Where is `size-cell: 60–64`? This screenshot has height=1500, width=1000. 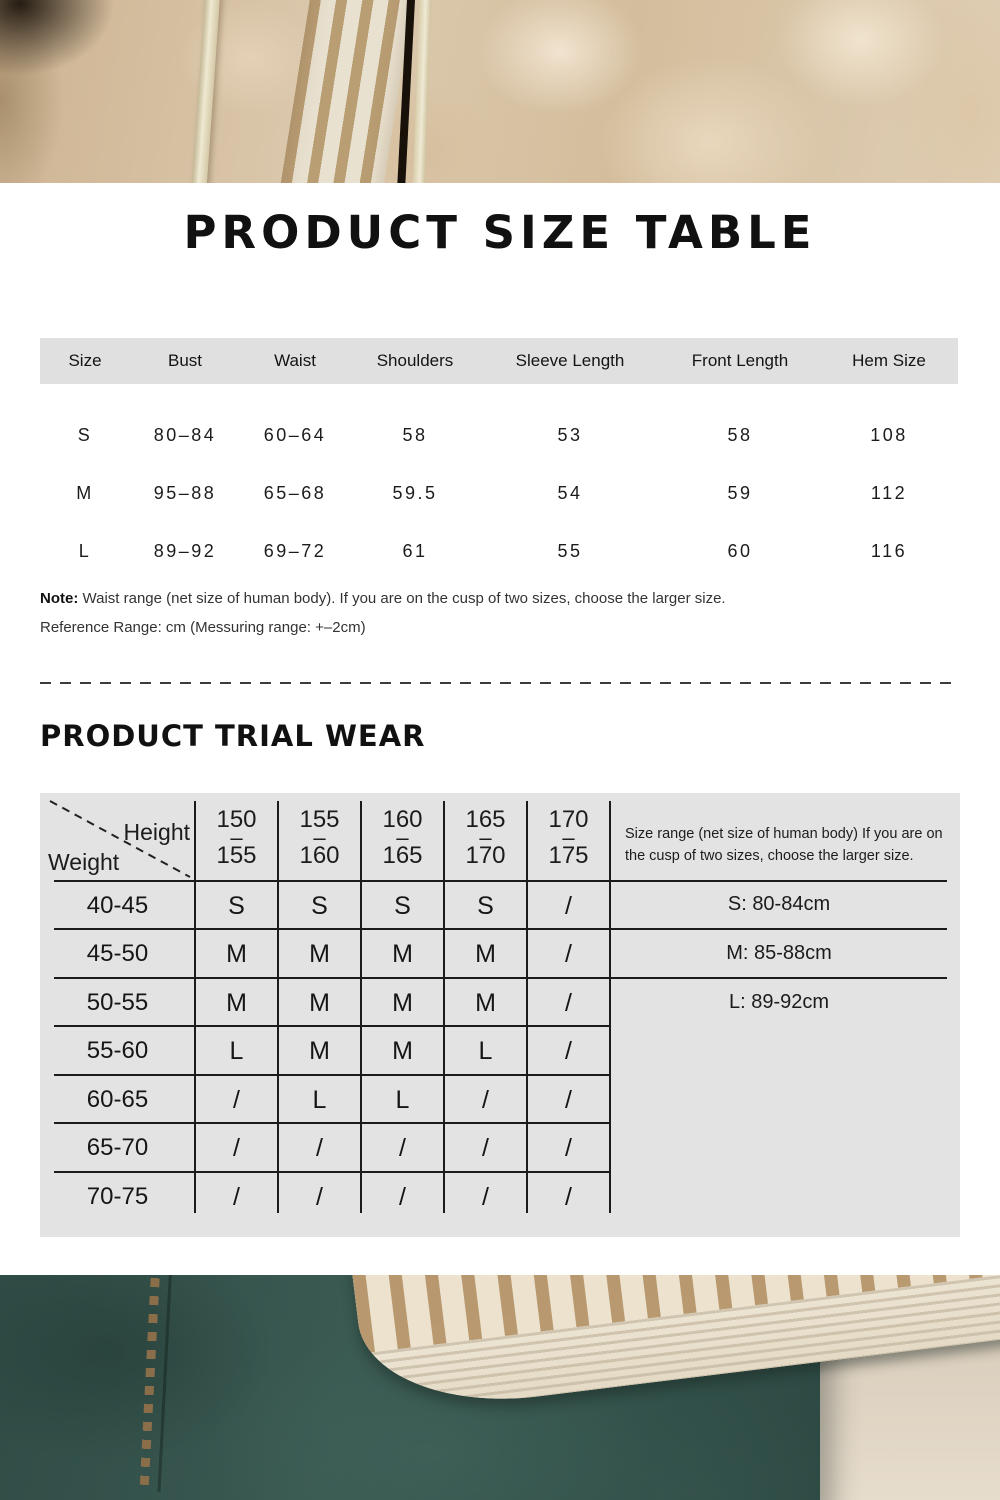 size-cell: 60–64 is located at coordinates (295, 434).